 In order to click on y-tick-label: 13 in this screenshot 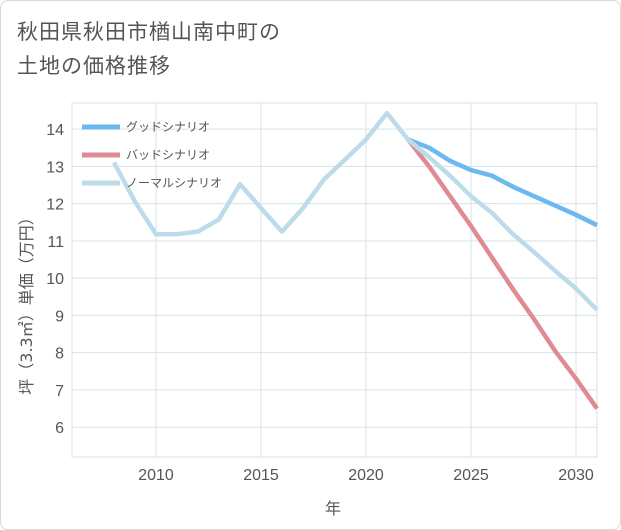, I will do `click(55, 167)`.